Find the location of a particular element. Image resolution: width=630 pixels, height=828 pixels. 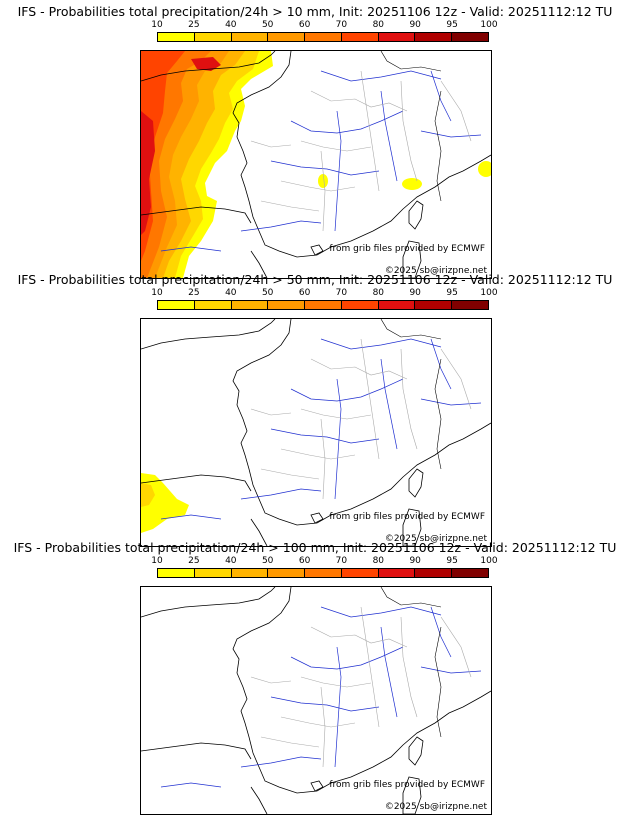

prob-area-80-n is located at coordinates (206, 64).